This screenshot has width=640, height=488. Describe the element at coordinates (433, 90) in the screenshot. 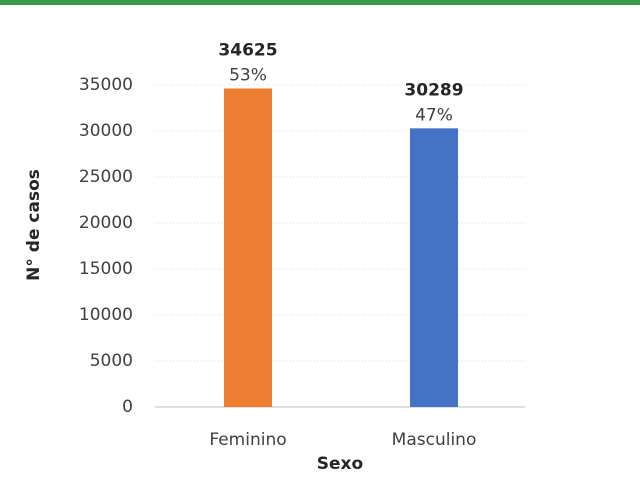

I see `value-label: 30289` at that location.